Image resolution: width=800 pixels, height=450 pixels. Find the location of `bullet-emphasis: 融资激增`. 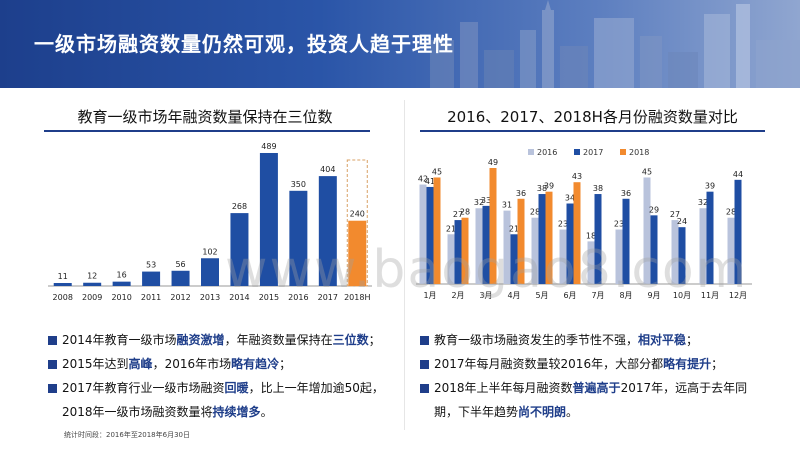

bullet-emphasis: 融资激增 is located at coordinates (200, 340).